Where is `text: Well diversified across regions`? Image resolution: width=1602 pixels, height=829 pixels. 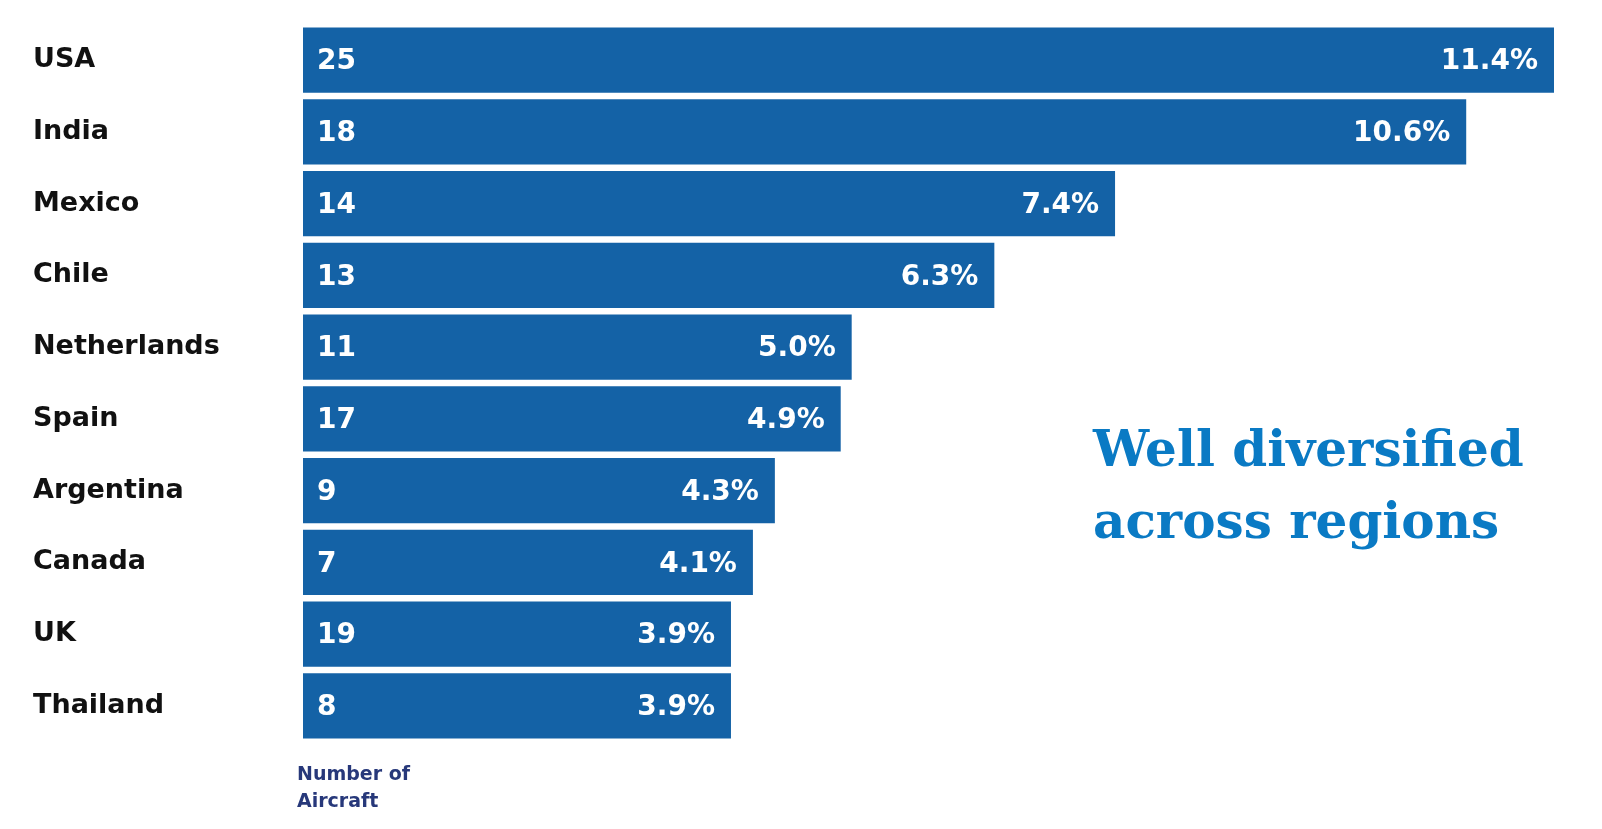
text: Well diversified across regions is located at coordinates (1309, 485).